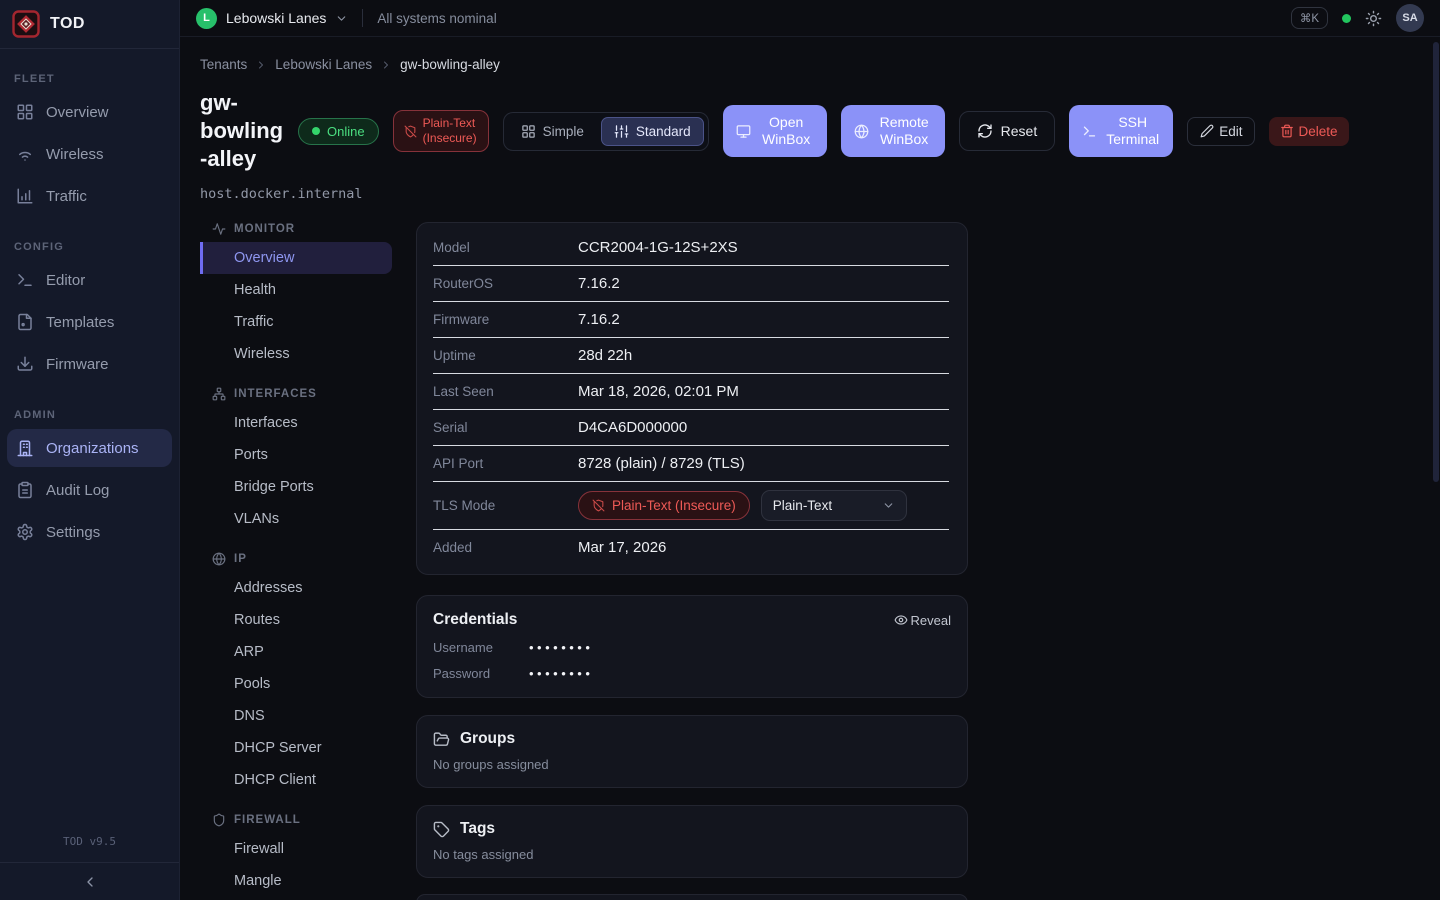 The height and width of the screenshot is (900, 1440). I want to click on ssh-terminal-button: SSH Terminal, so click(1121, 131).